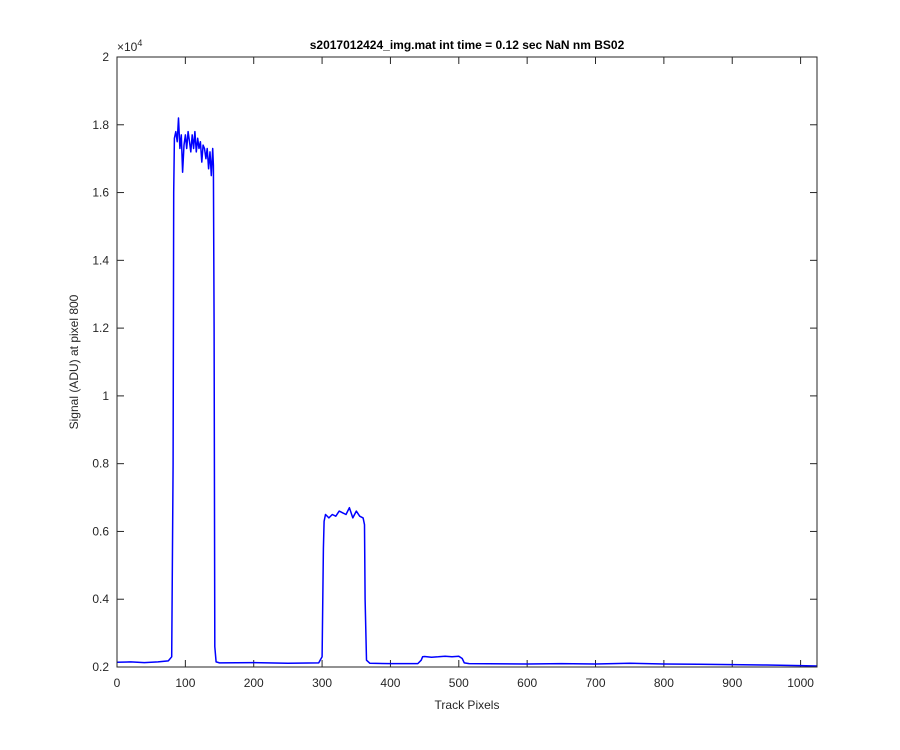 This screenshot has height=750, width=900. Describe the element at coordinates (467, 705) in the screenshot. I see `x-axis-label: Track Pixels` at that location.